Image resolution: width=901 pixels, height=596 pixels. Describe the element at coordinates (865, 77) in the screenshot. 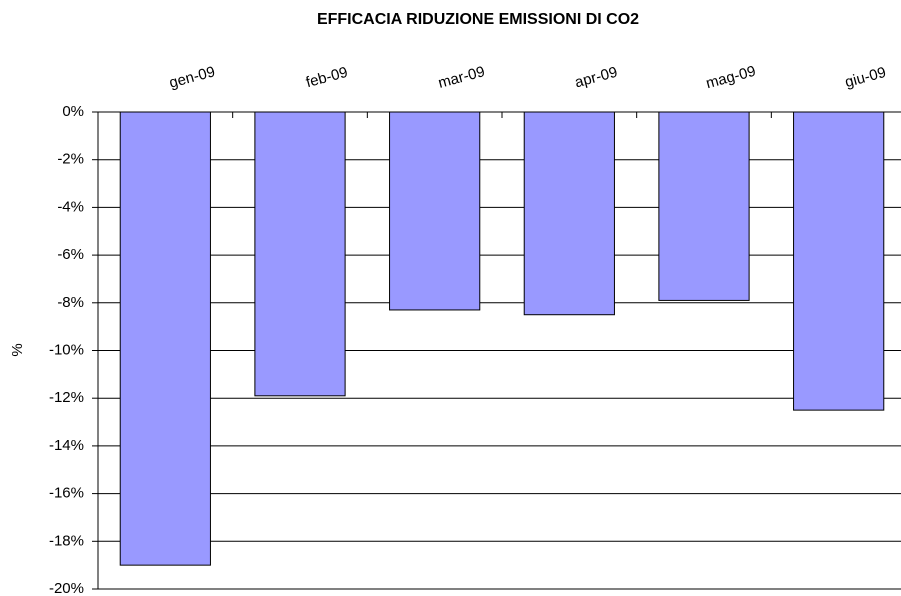

I see `x-tick-label: giu-09` at that location.